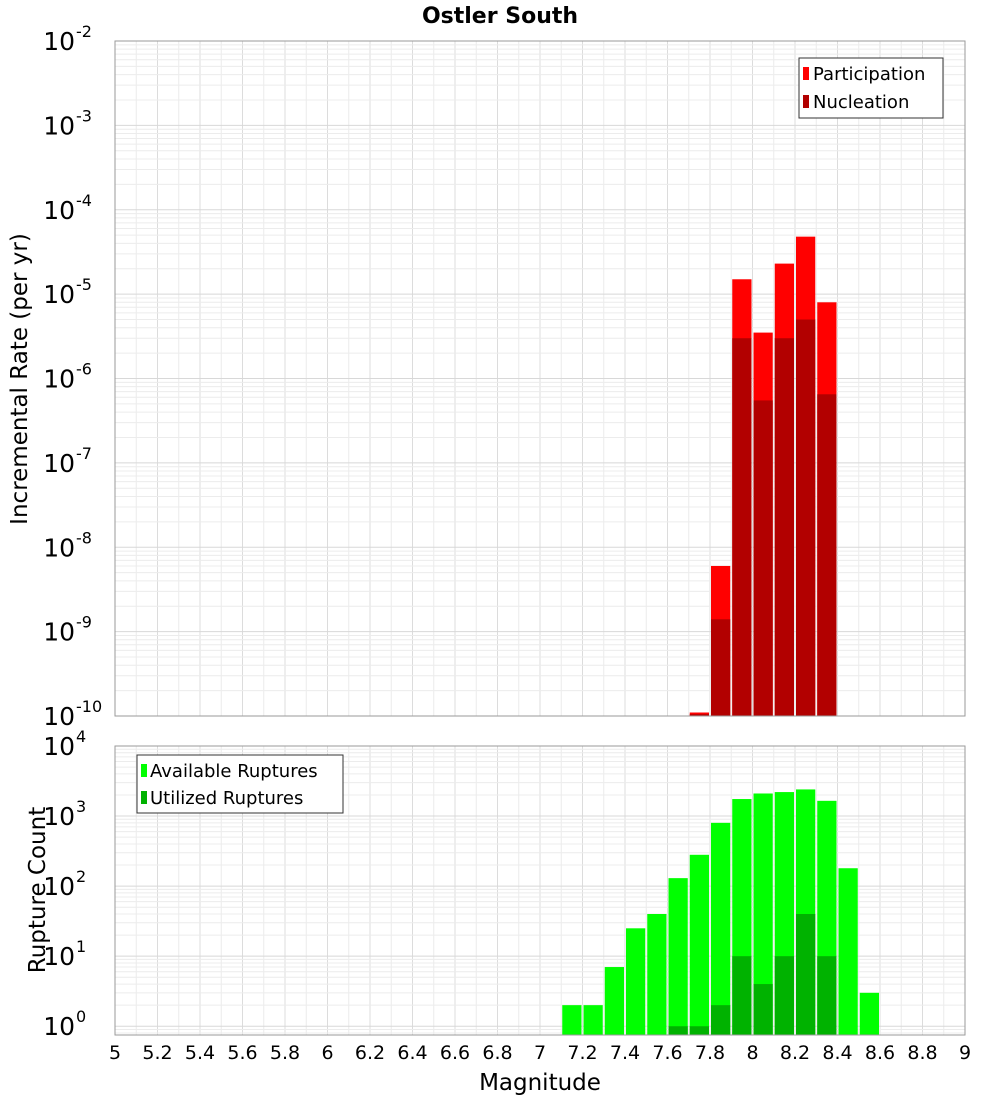 Image resolution: width=1000 pixels, height=1100 pixels. I want to click on y-tick-exponent: -6, so click(84, 369).